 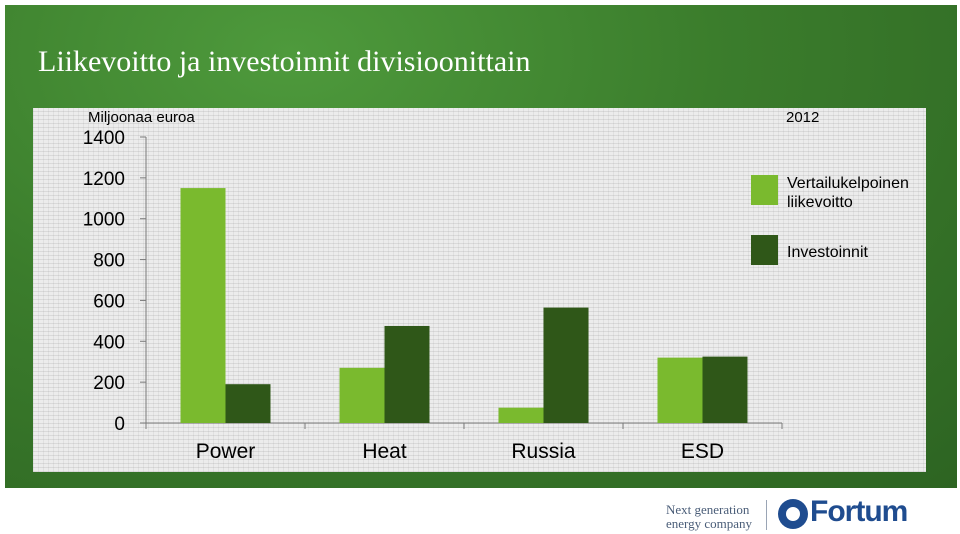 What do you see at coordinates (119, 424) in the screenshot?
I see `y-tick-label: 0` at bounding box center [119, 424].